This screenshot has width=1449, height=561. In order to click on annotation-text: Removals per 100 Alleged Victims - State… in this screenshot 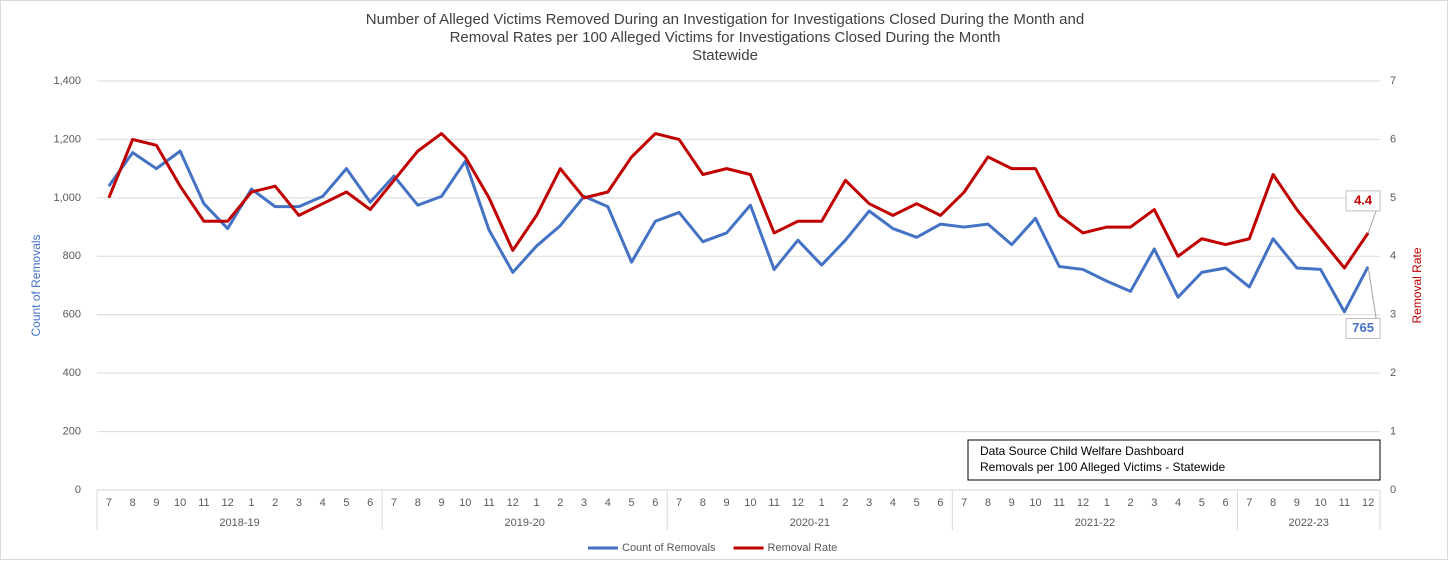, I will do `click(1103, 467)`.